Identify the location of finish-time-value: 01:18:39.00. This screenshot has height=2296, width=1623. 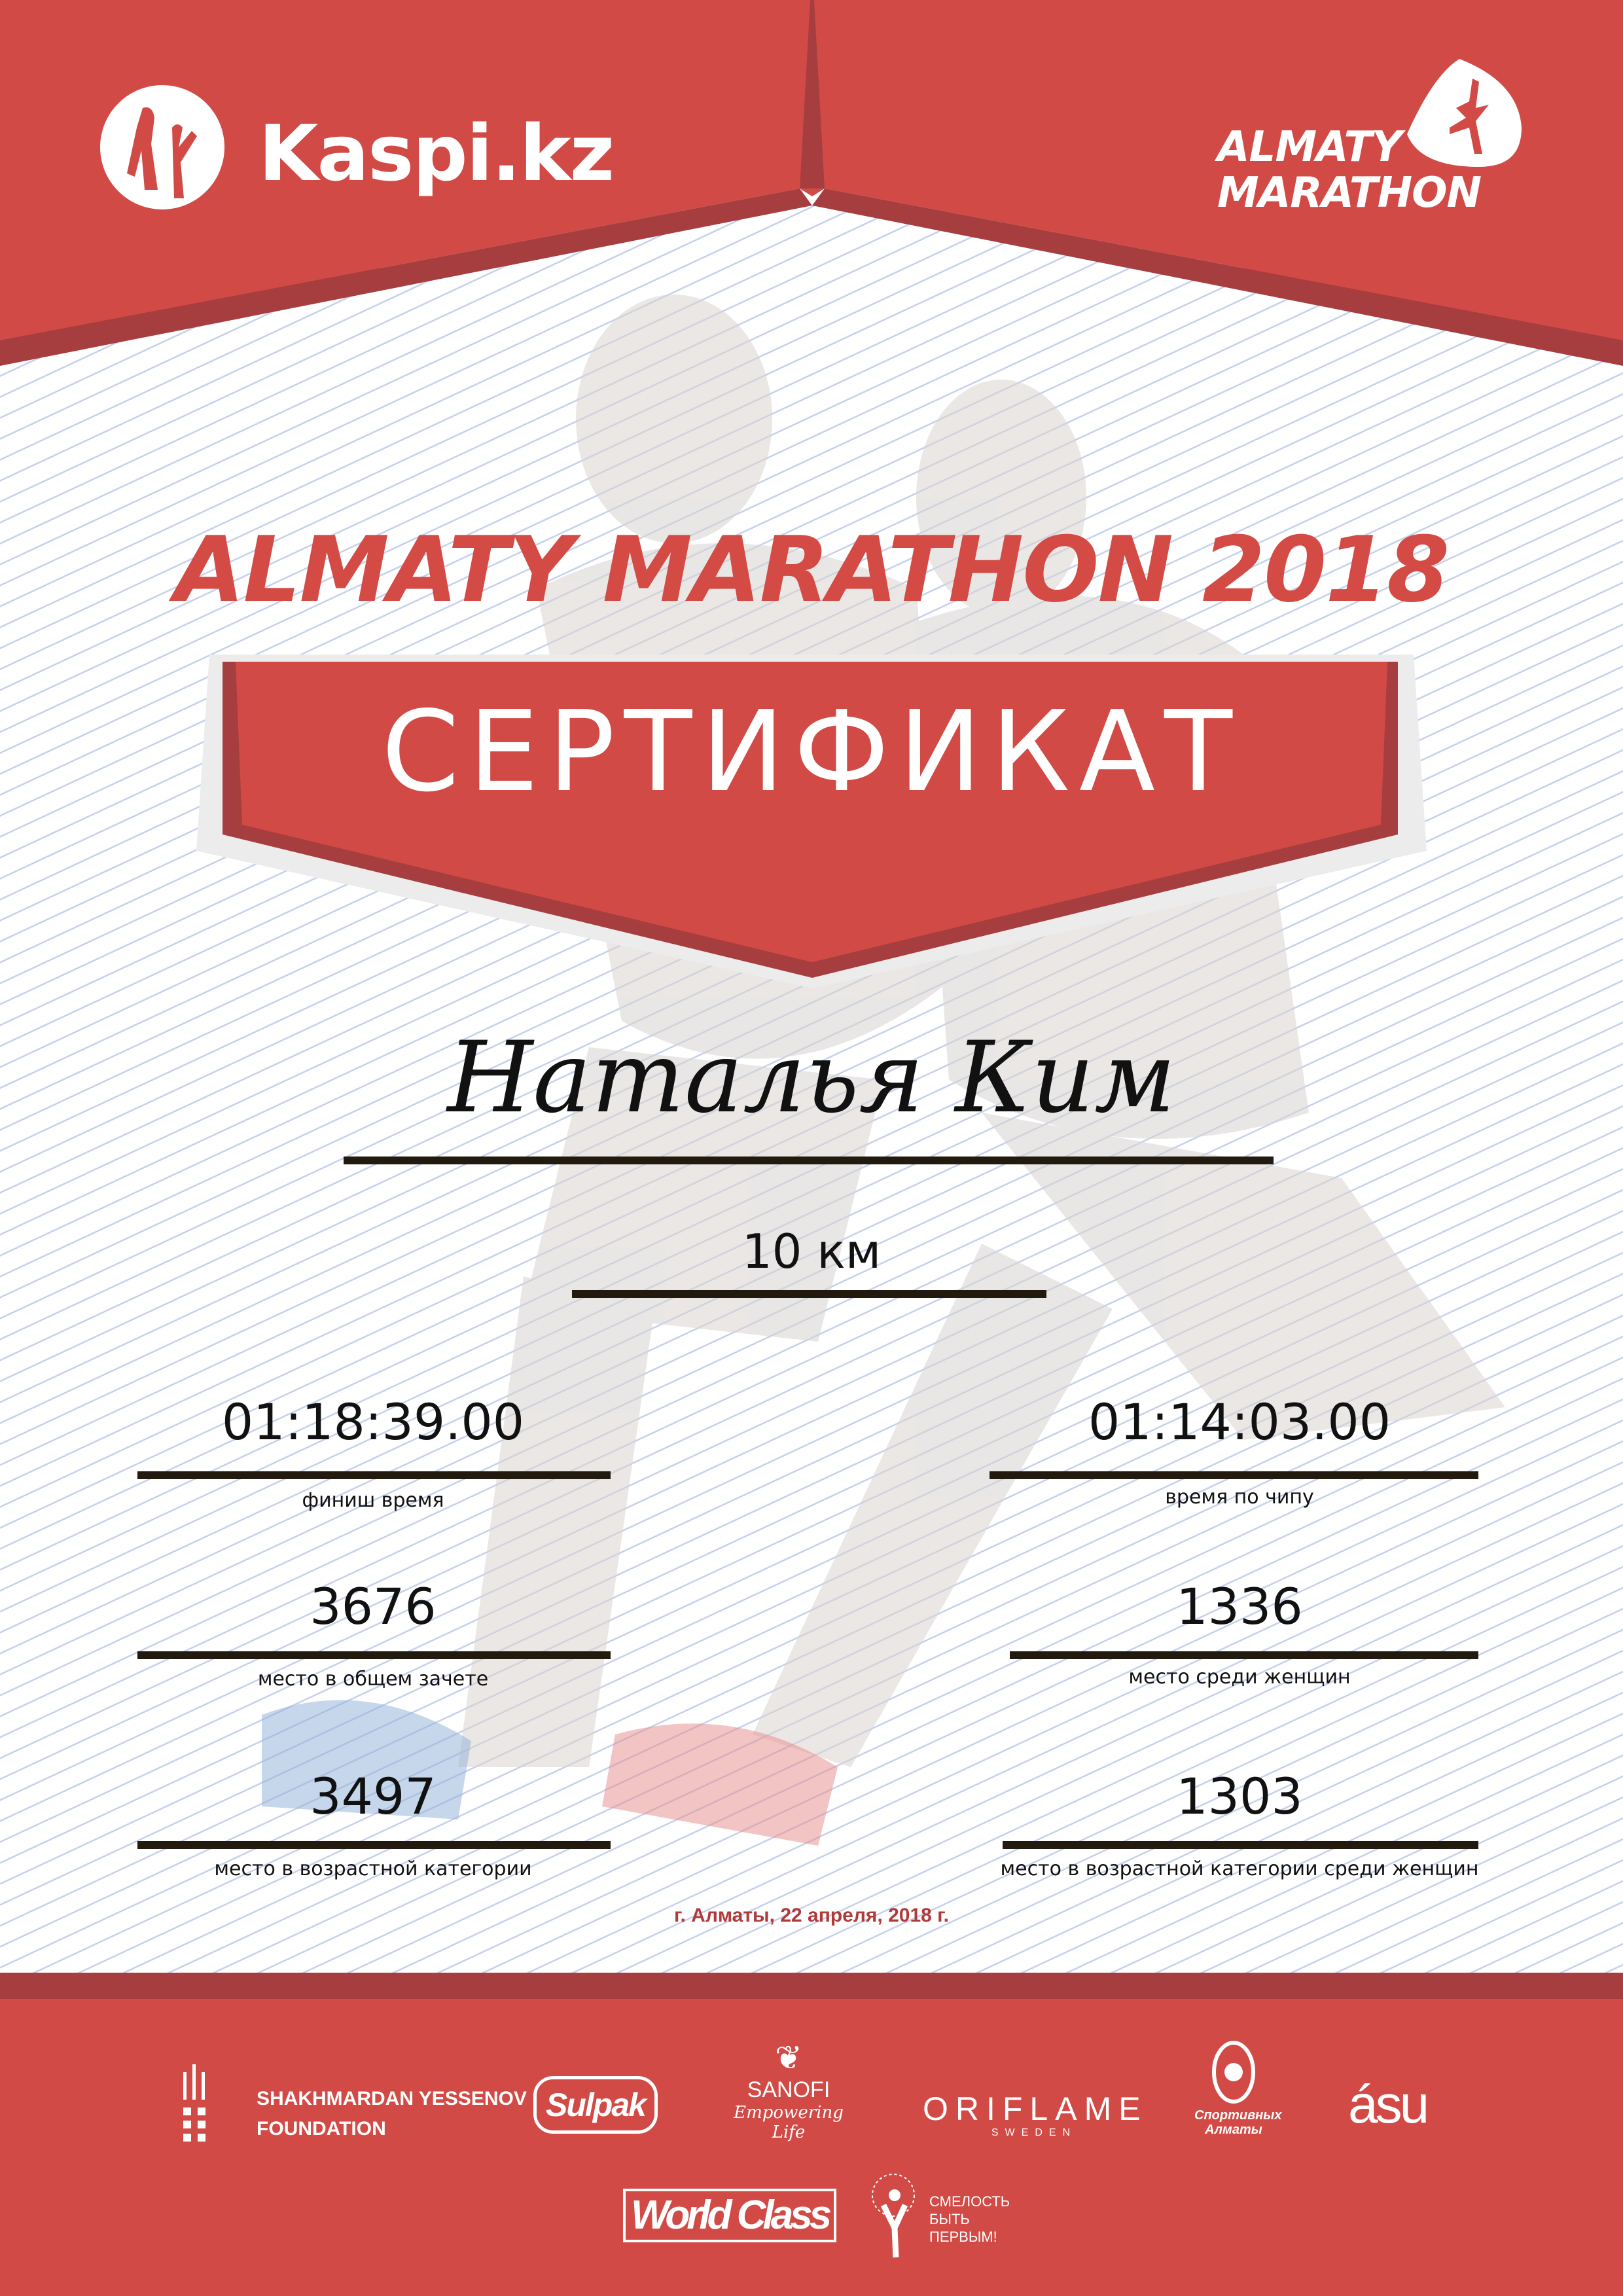
(373, 1422).